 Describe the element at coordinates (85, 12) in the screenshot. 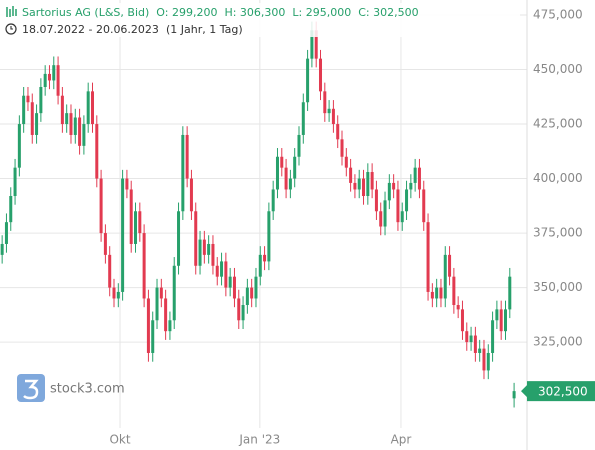

I see `title: Sartorius AG (L&S, Bid)` at that location.